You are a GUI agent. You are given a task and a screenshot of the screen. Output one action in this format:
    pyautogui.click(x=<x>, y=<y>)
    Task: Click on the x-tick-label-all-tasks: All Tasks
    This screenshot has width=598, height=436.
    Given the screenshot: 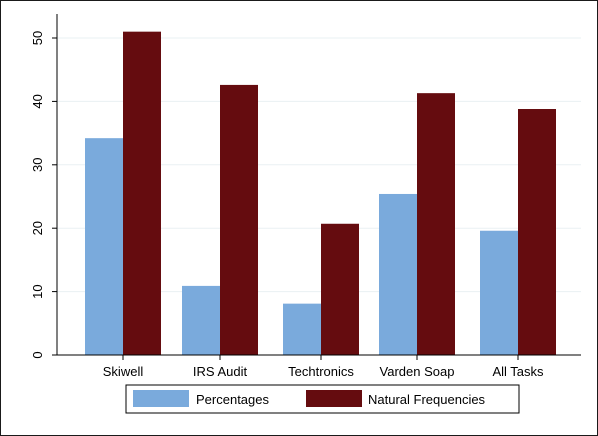 What is the action you would take?
    pyautogui.click(x=518, y=371)
    